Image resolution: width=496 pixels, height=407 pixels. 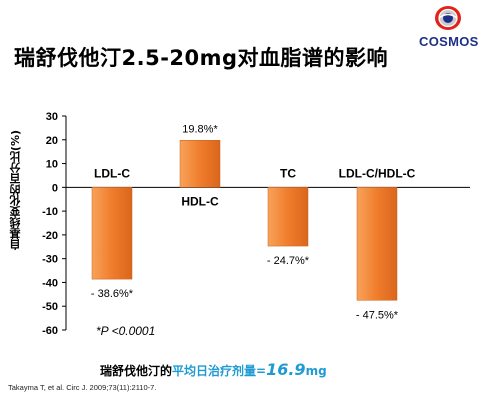 I want to click on dose-prefix: 瑞舒伐他汀的, so click(x=136, y=371).